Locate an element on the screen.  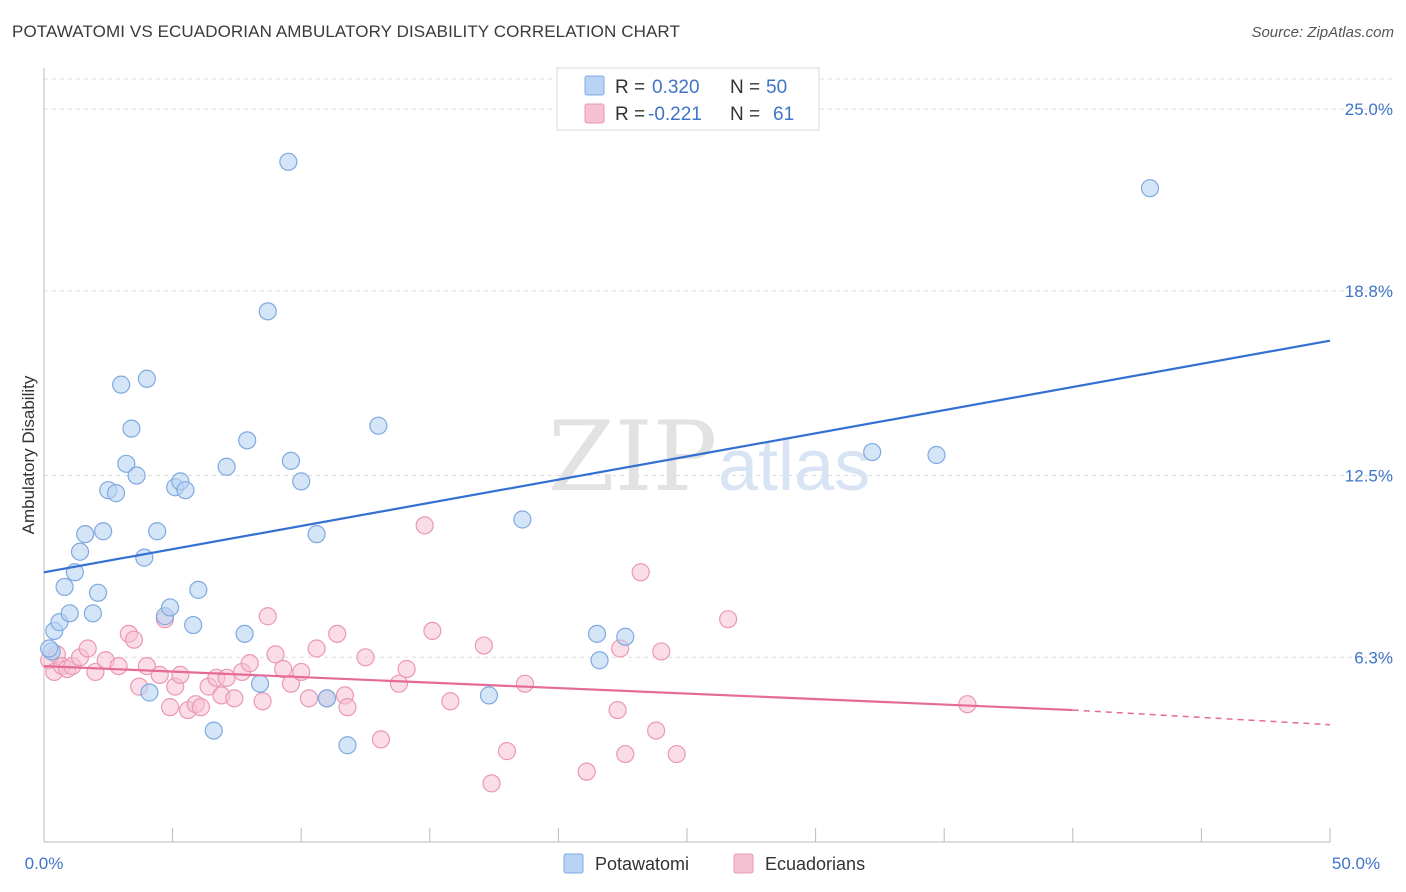
x-tick-label-max: 50.0% is located at coordinates (1356, 863).